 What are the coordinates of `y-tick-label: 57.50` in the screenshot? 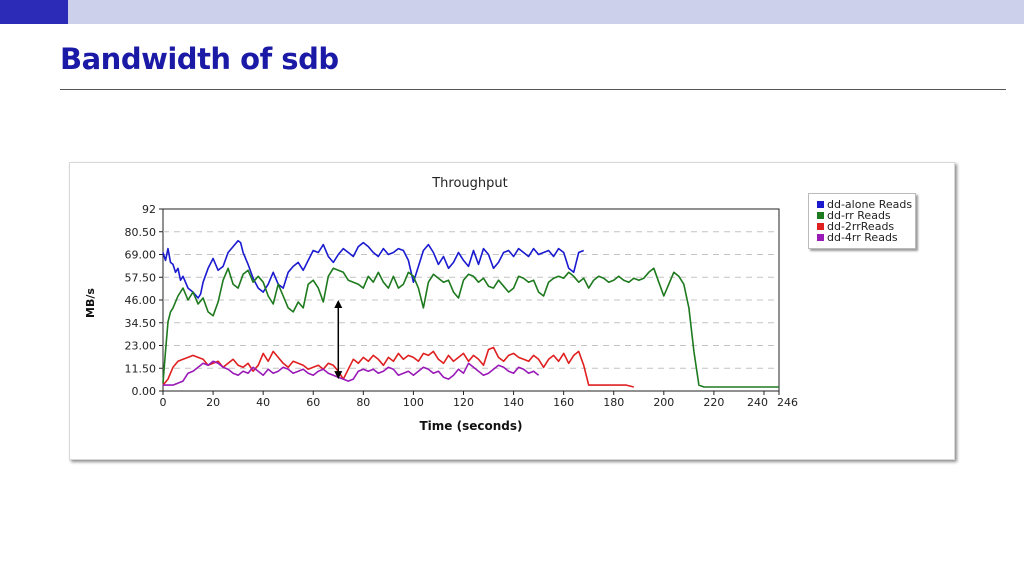 It's located at (141, 277).